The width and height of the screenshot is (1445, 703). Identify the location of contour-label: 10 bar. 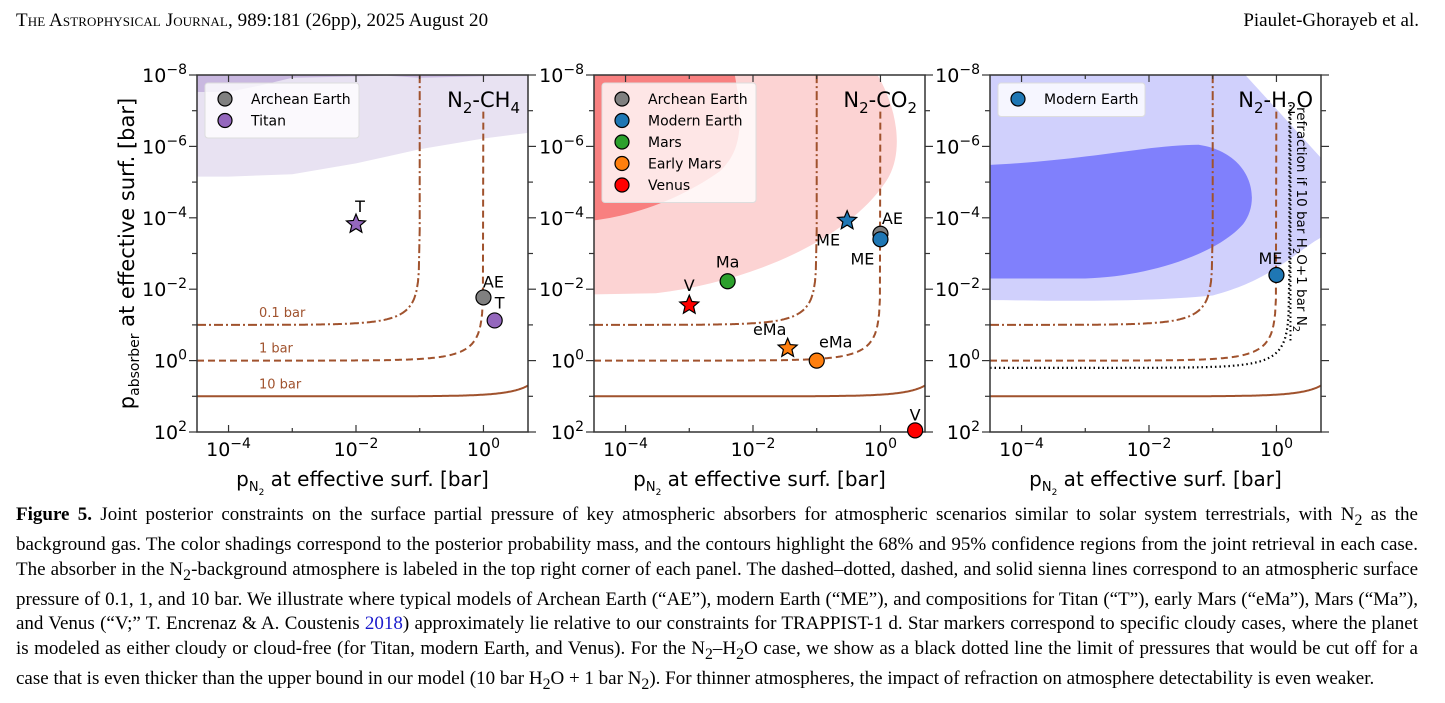
(280, 384).